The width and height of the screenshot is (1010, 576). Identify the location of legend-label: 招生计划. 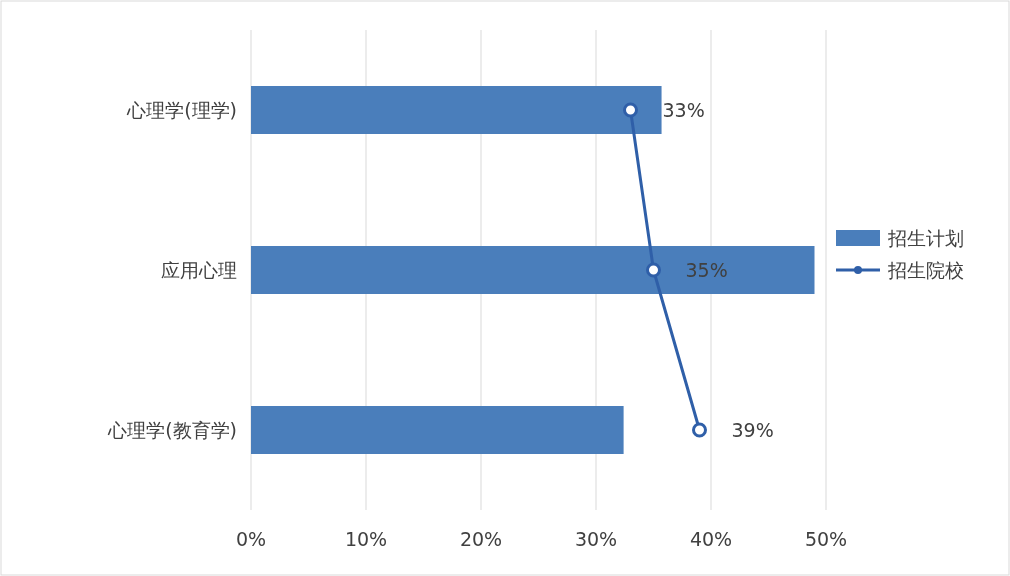
(925, 238).